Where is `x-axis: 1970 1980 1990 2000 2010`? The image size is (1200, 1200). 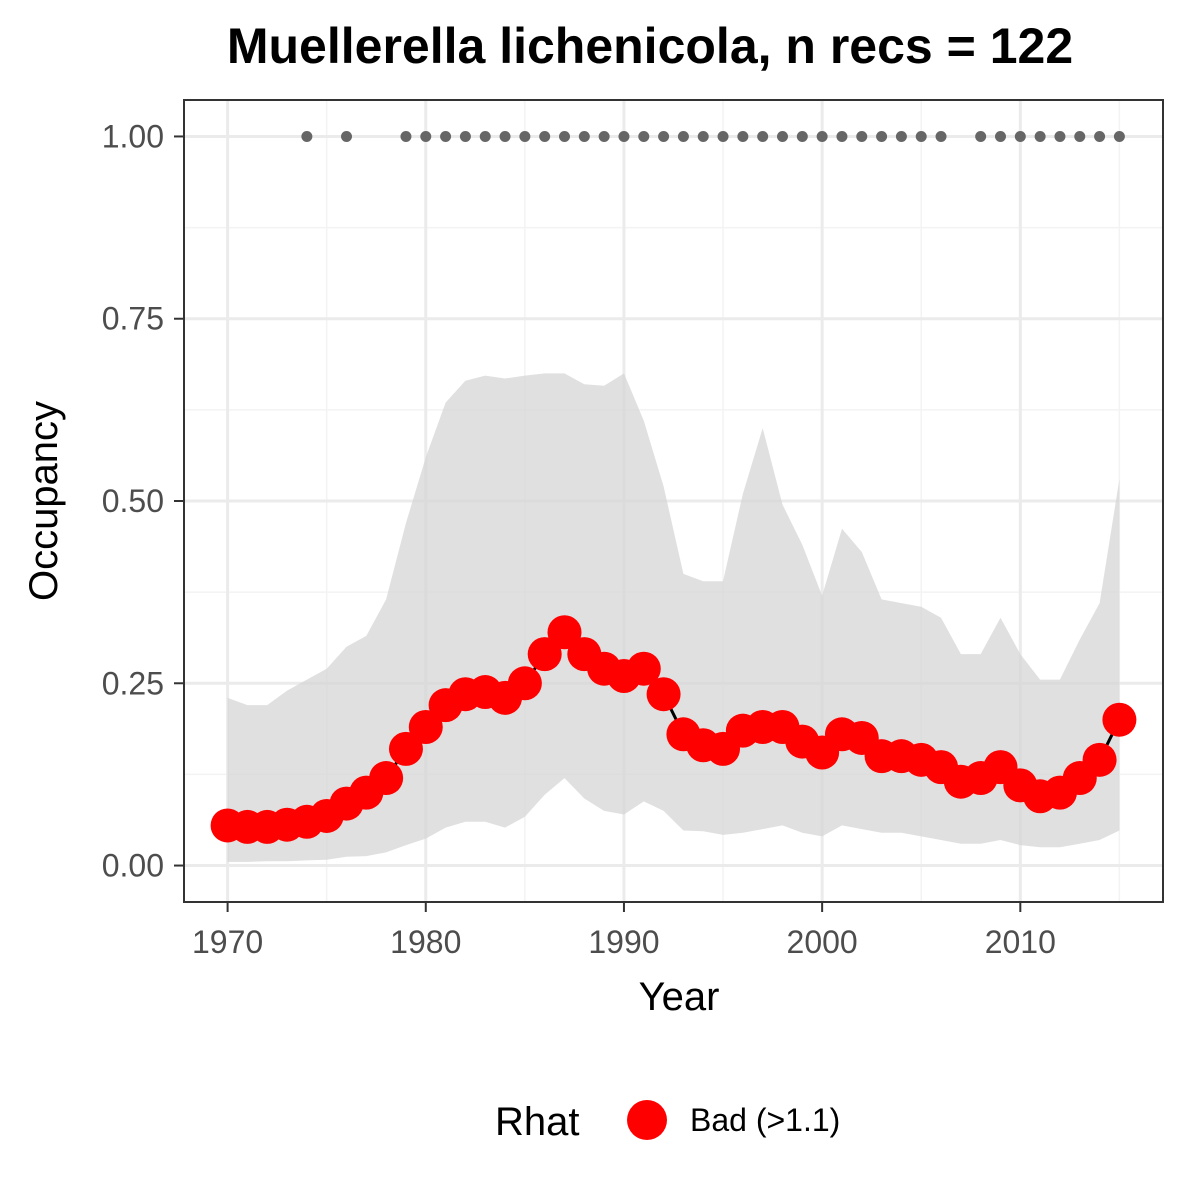
x-axis: 1970 1980 1990 2000 2010 is located at coordinates (624, 931).